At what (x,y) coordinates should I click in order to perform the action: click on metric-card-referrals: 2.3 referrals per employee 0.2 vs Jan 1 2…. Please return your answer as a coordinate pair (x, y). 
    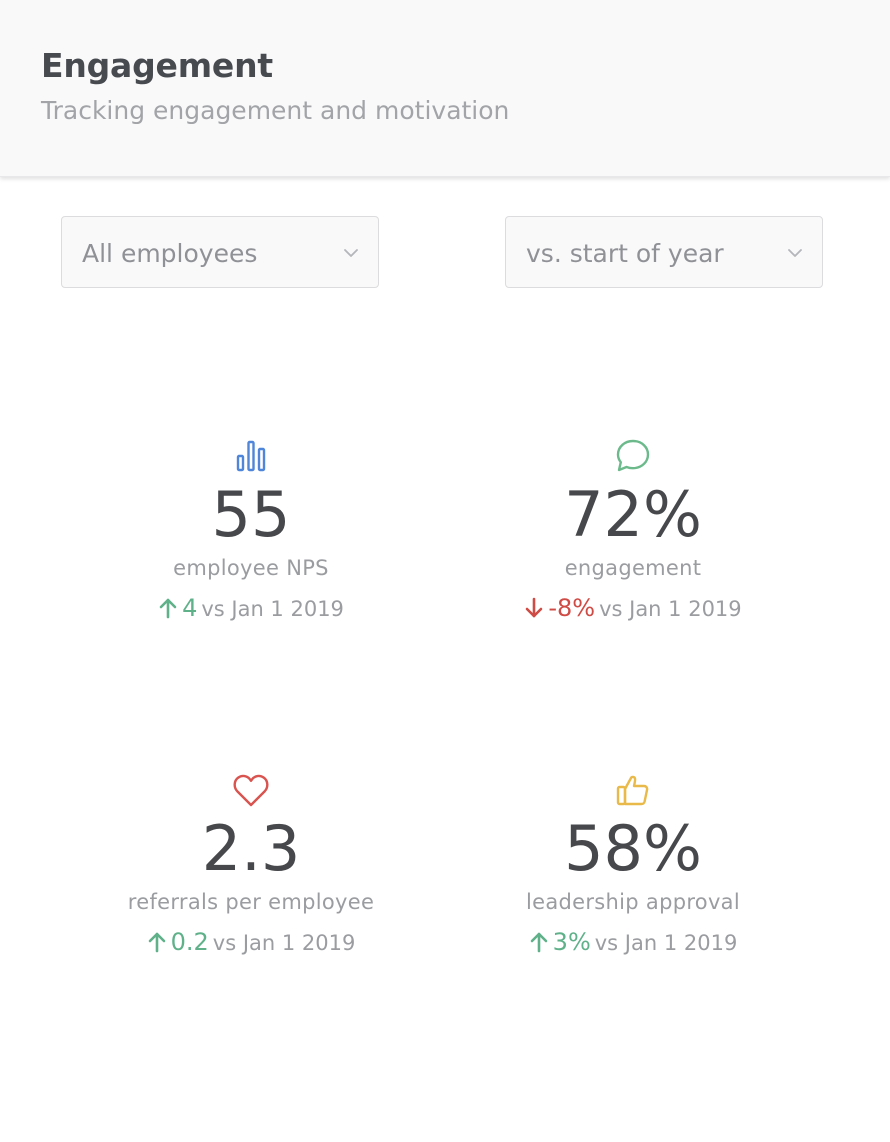
    Looking at the image, I should click on (251, 863).